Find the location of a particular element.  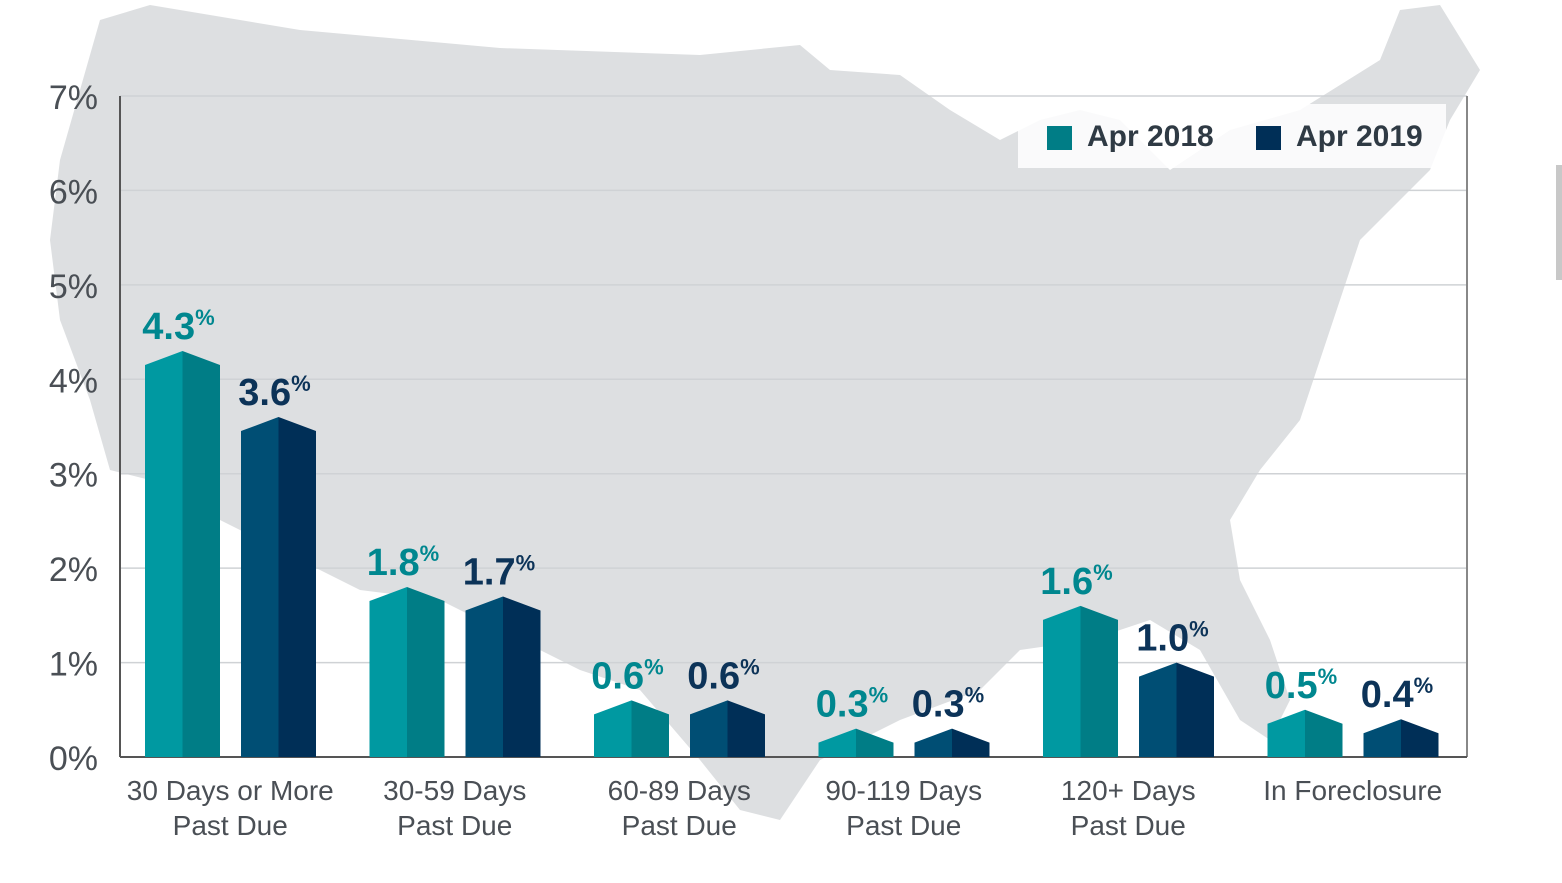

x-tick-label: 30 Days or More is located at coordinates (230, 790).